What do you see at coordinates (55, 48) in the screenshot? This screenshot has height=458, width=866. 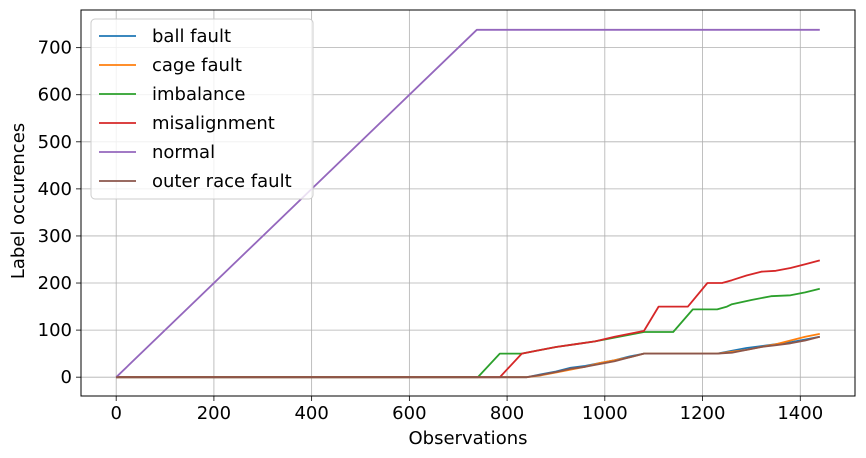 I see `y-tick-label: 700` at bounding box center [55, 48].